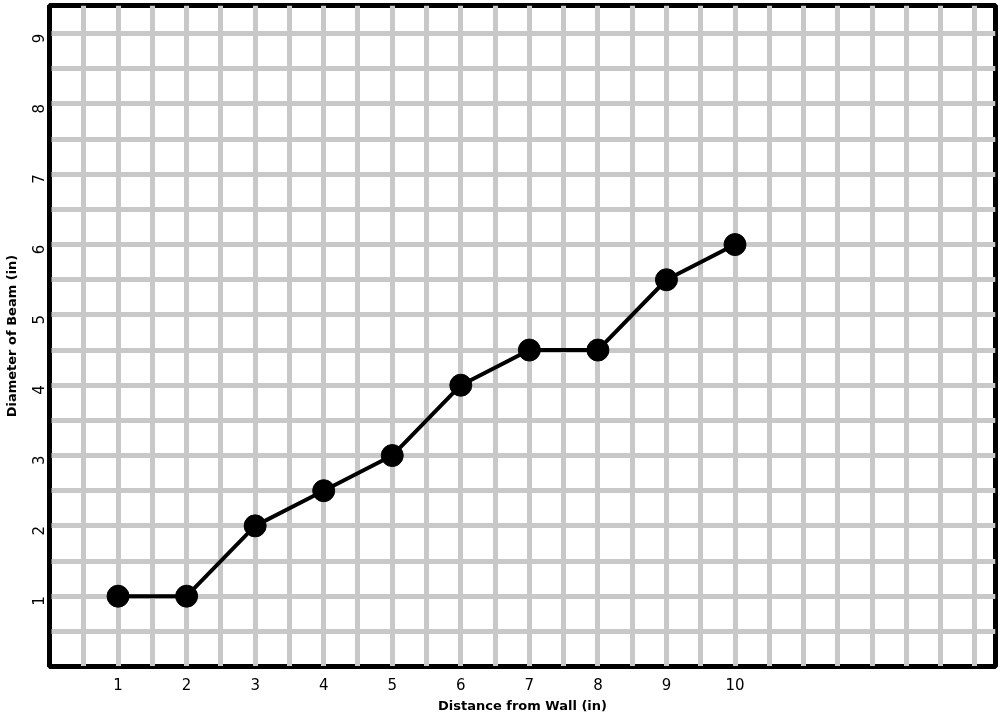 The image size is (1008, 723). Describe the element at coordinates (255, 684) in the screenshot. I see `x-tick-label: 3` at that location.